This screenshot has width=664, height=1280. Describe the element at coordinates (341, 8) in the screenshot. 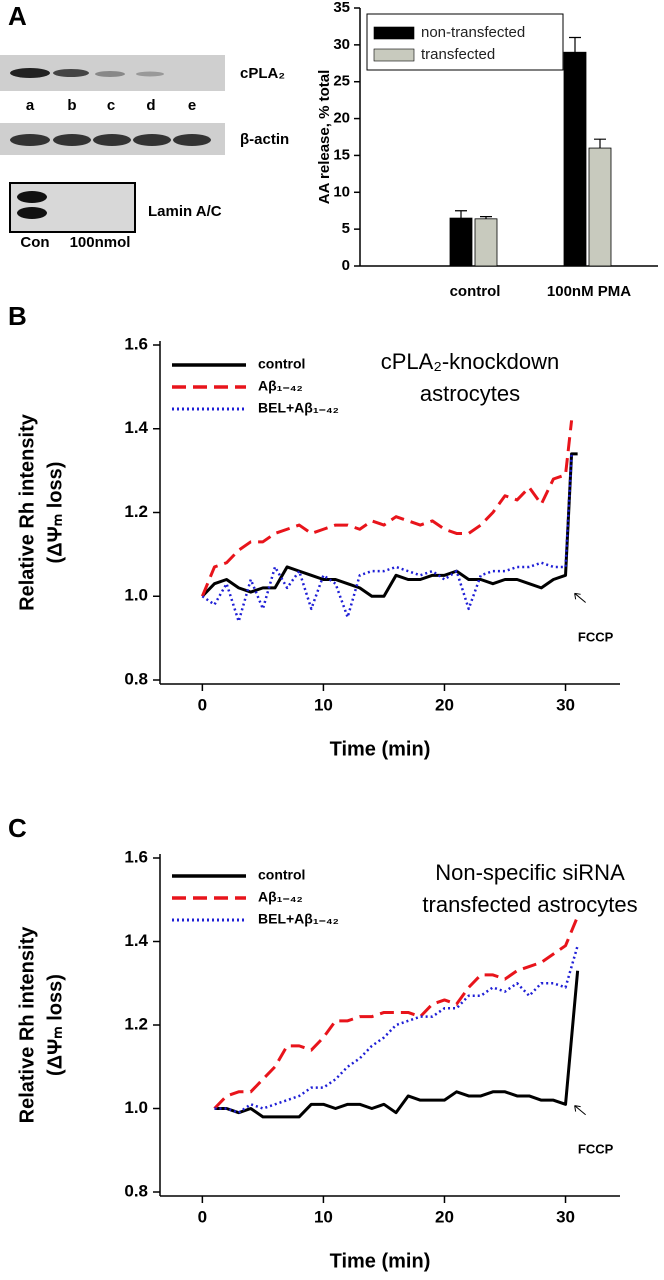

I see `y-tick-label: 35` at that location.